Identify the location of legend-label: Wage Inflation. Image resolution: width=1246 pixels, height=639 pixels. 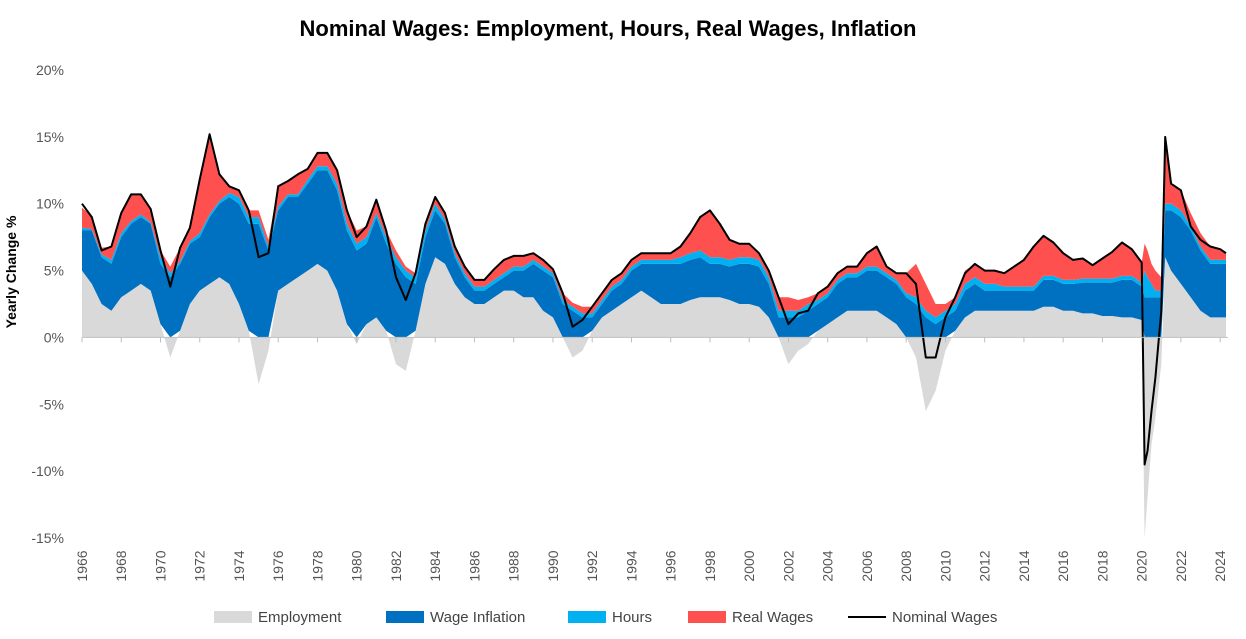
(477, 617).